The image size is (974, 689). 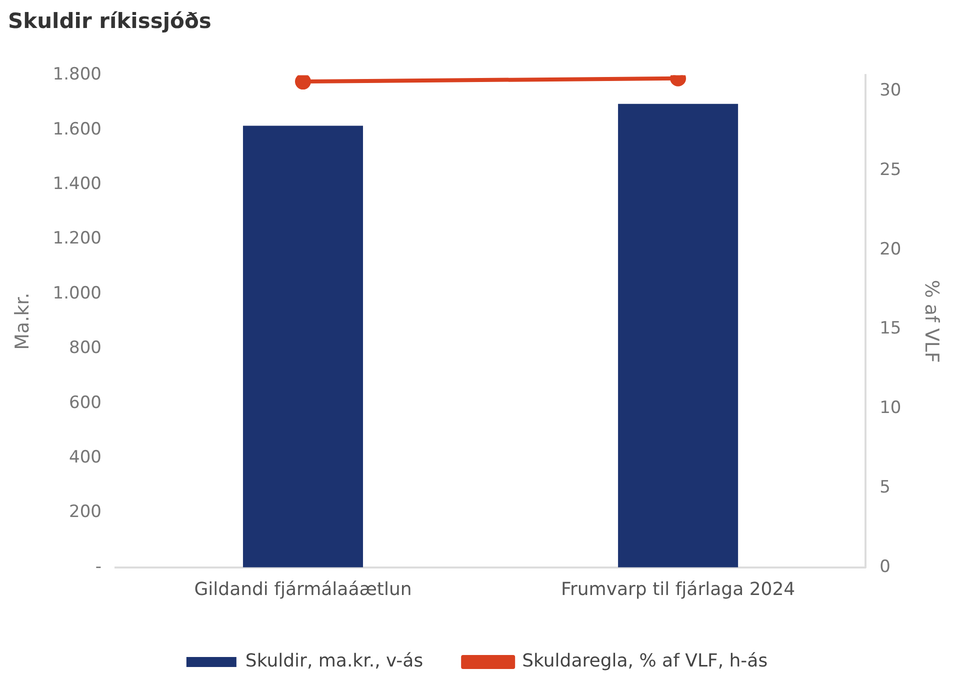 I want to click on x-tick-label: Gildandi fjármálaáætlun, so click(x=303, y=589).